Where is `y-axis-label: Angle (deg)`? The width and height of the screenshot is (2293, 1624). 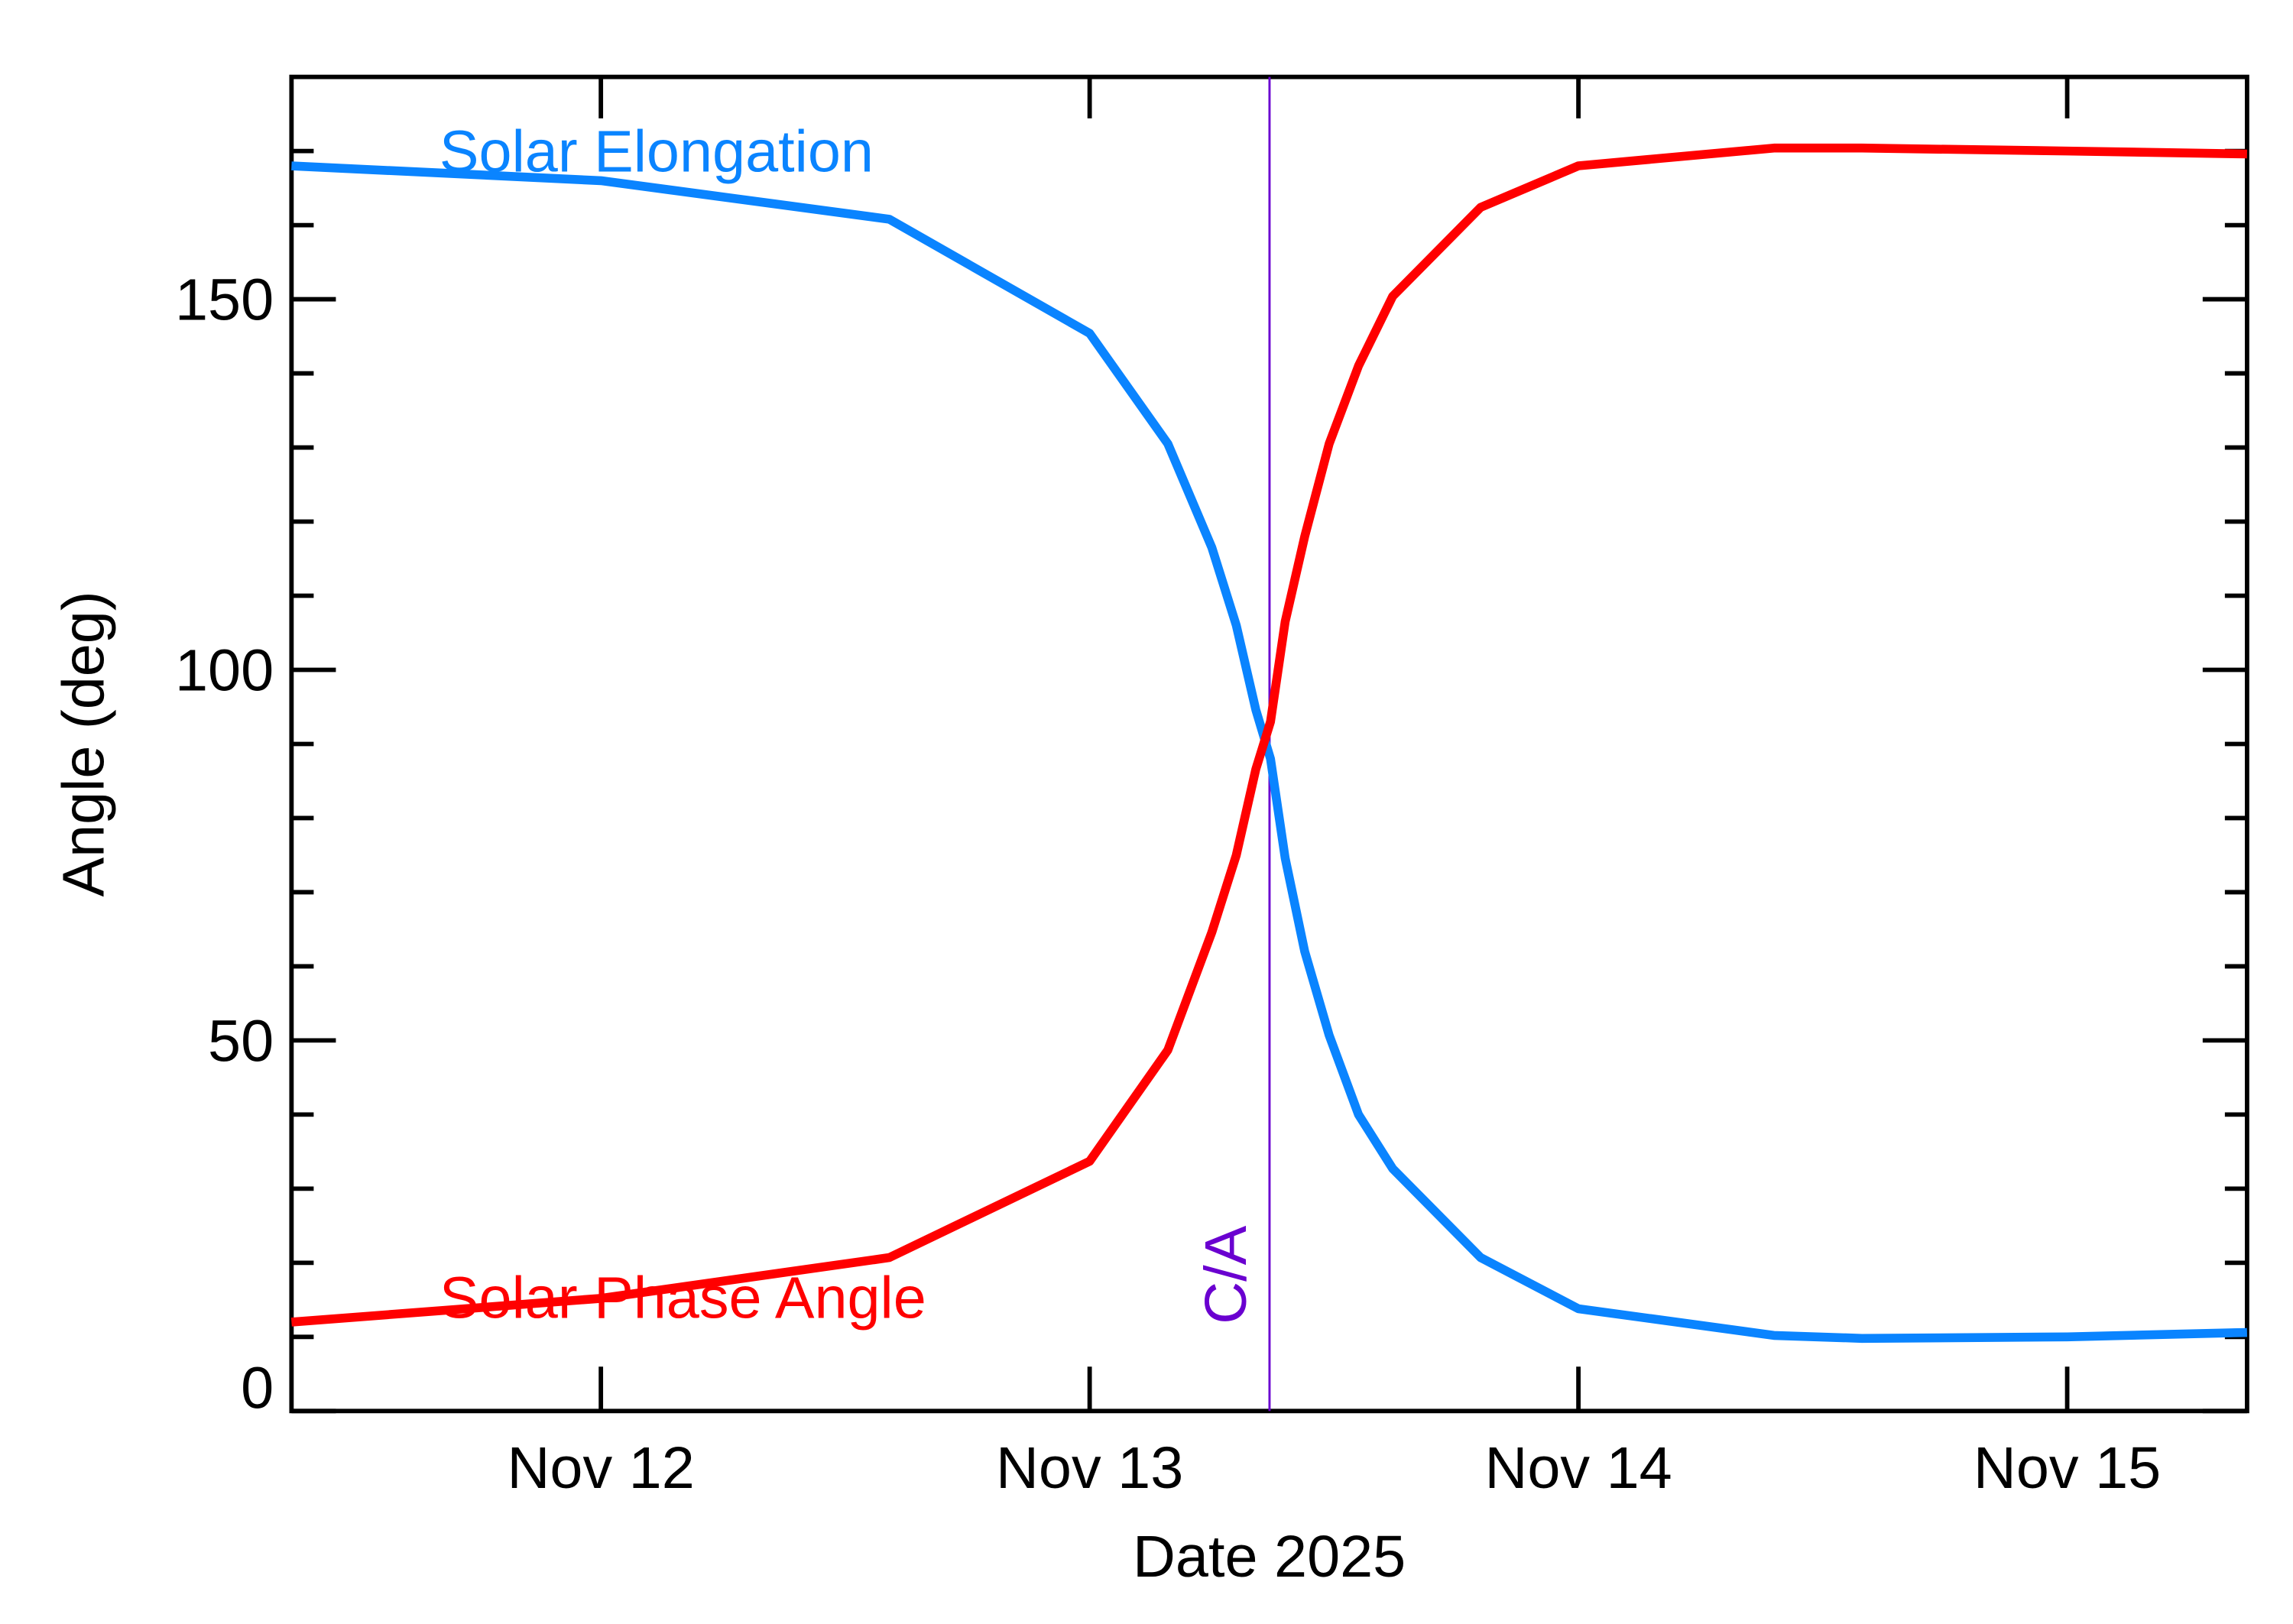
y-axis-label: Angle (deg) is located at coordinates (84, 743).